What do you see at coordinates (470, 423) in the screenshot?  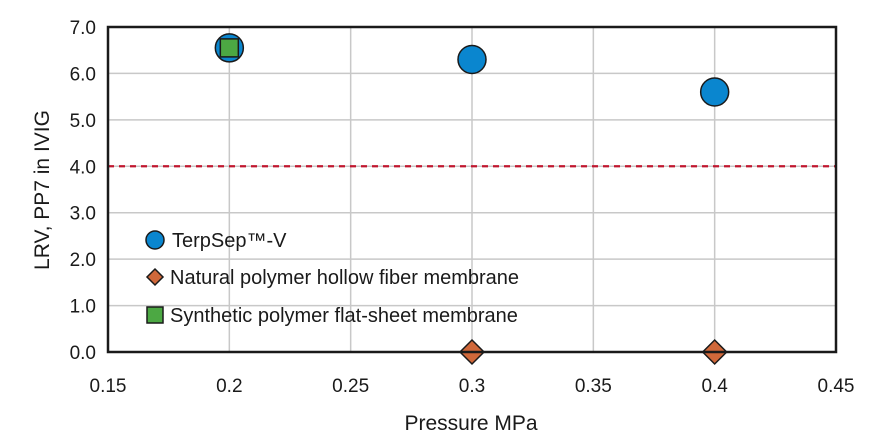 I see `x-axis-title: Pressure MPa` at bounding box center [470, 423].